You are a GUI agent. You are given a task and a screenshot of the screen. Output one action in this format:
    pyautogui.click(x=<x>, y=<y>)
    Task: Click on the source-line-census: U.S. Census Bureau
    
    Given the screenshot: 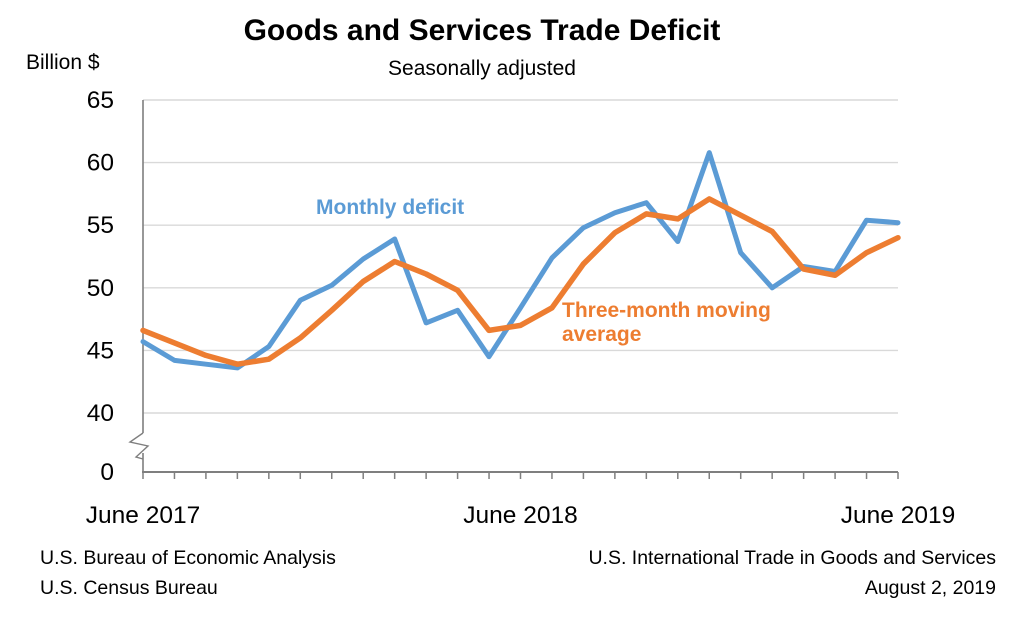 What is the action you would take?
    pyautogui.click(x=129, y=587)
    